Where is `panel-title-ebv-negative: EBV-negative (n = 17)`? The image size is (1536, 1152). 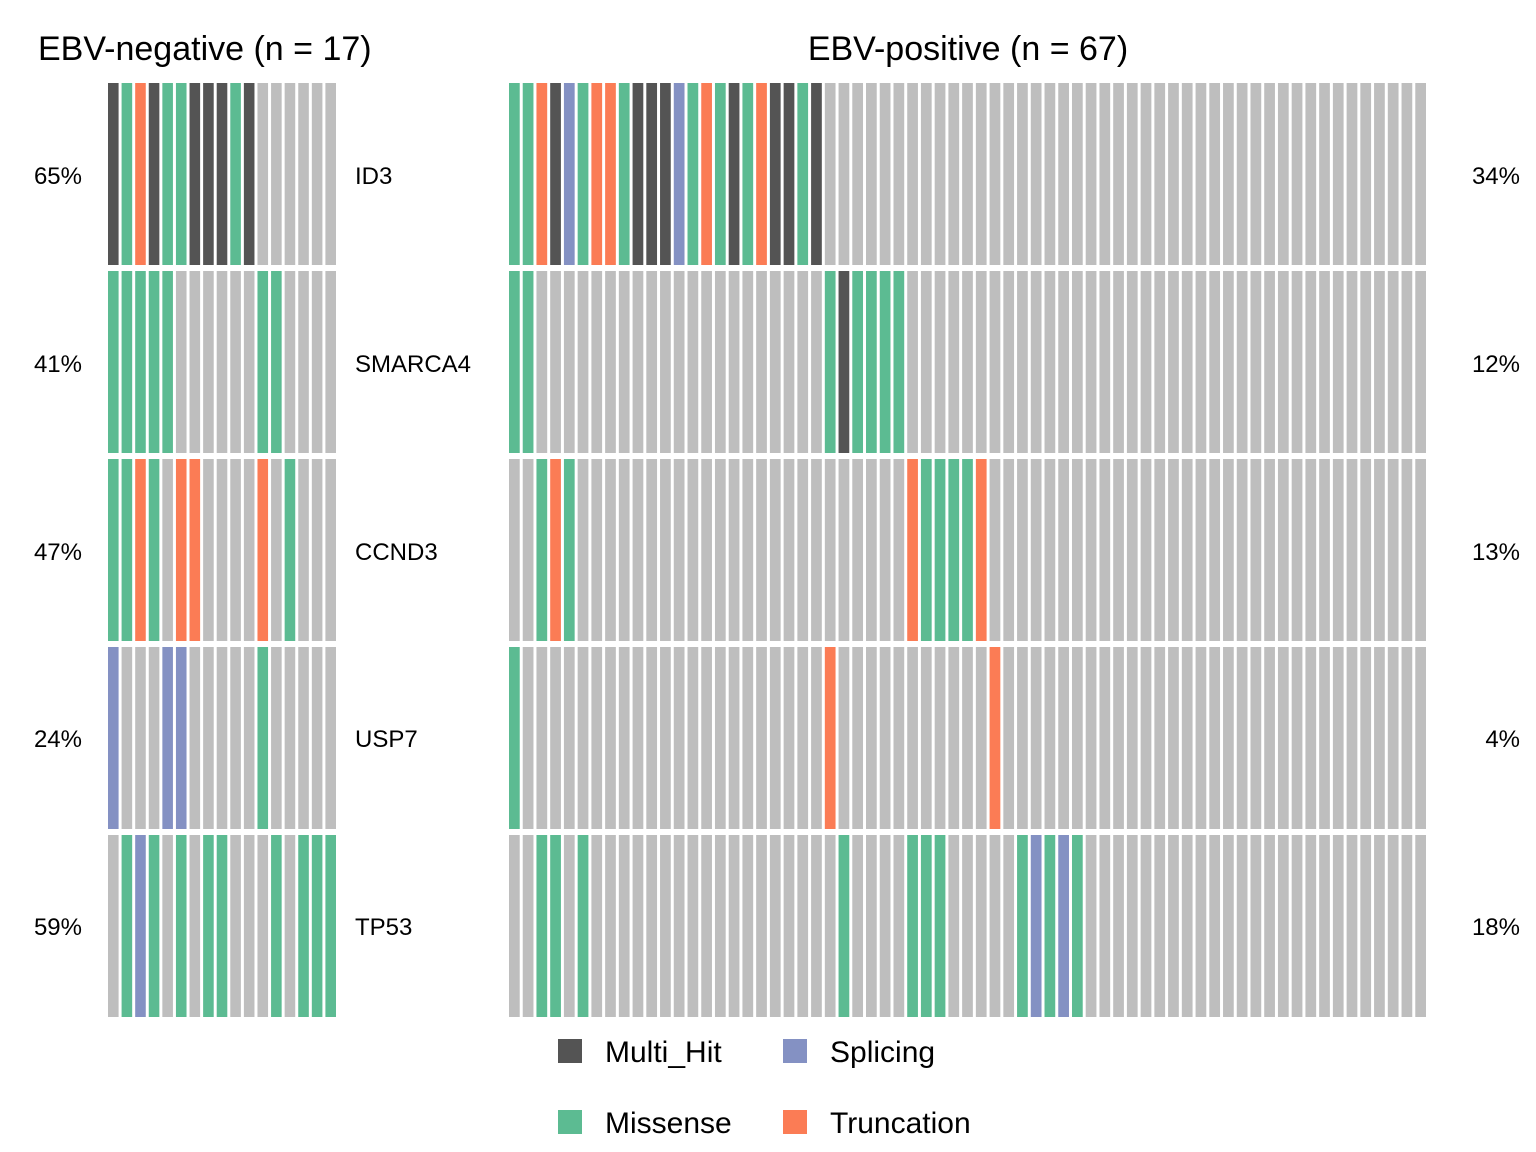
panel-title-ebv-negative: EBV-negative (n = 17) is located at coordinates (205, 49).